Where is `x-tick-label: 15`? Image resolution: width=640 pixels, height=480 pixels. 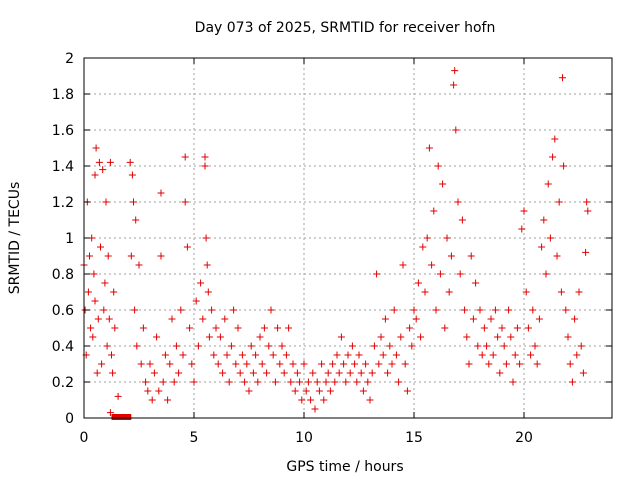
x-tick-label: 15 is located at coordinates (414, 438).